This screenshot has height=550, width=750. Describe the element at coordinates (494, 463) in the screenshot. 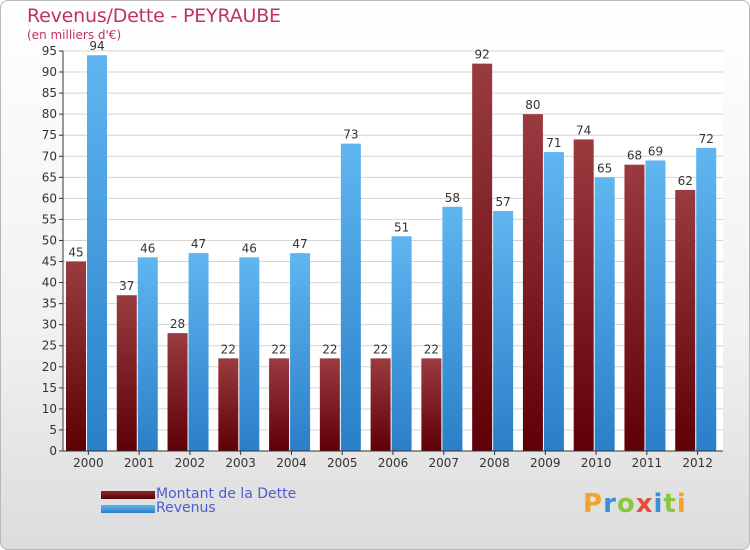

I see `x-tick-label: 2008` at that location.